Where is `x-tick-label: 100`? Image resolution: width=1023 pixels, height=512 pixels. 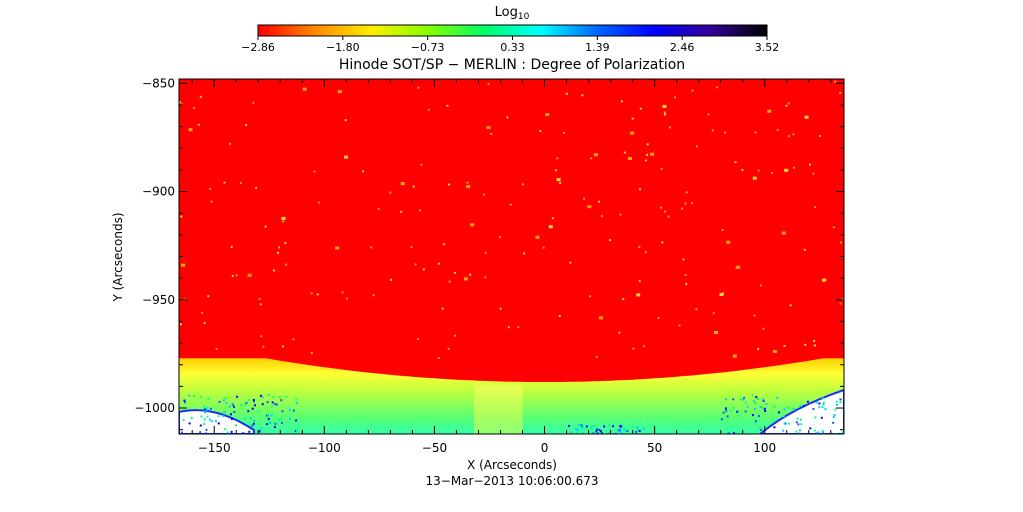 x-tick-label: 100 is located at coordinates (764, 448).